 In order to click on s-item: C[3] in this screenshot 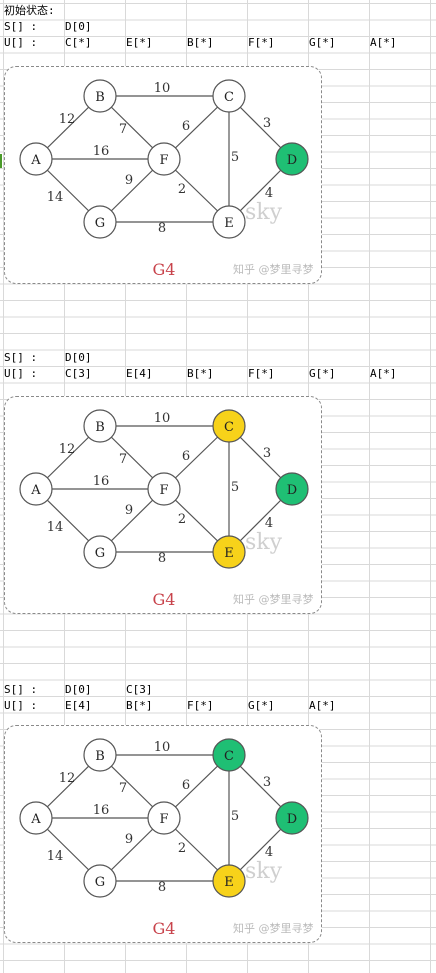, I will do `click(139, 689)`.